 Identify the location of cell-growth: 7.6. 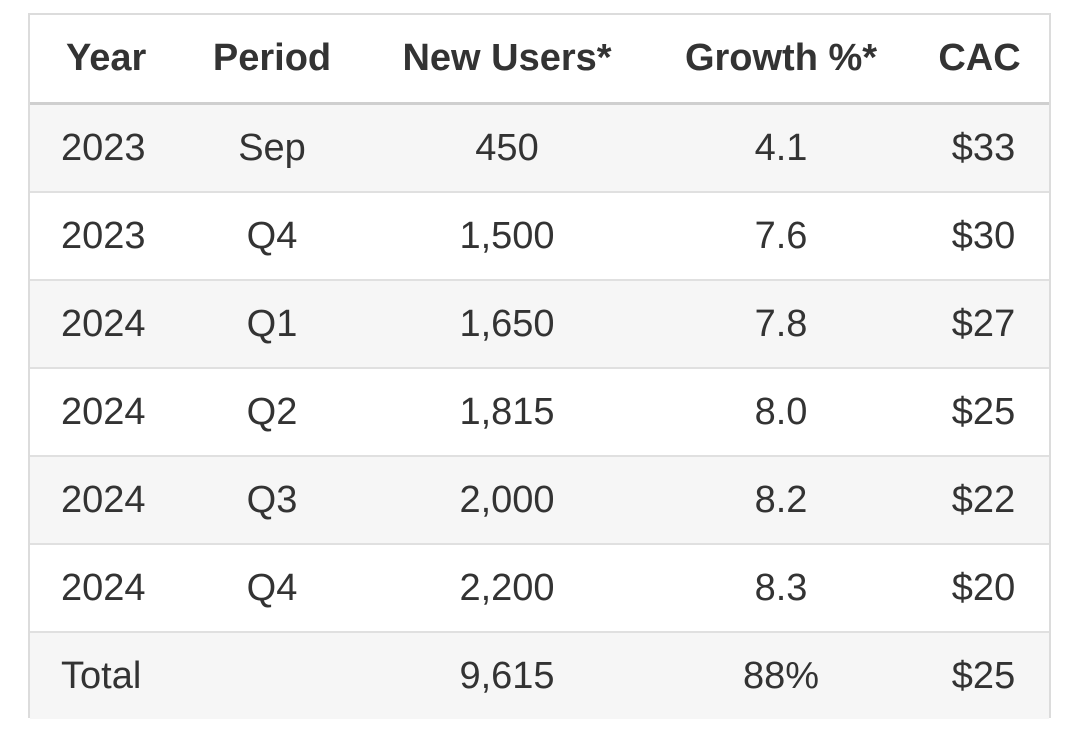
(781, 236).